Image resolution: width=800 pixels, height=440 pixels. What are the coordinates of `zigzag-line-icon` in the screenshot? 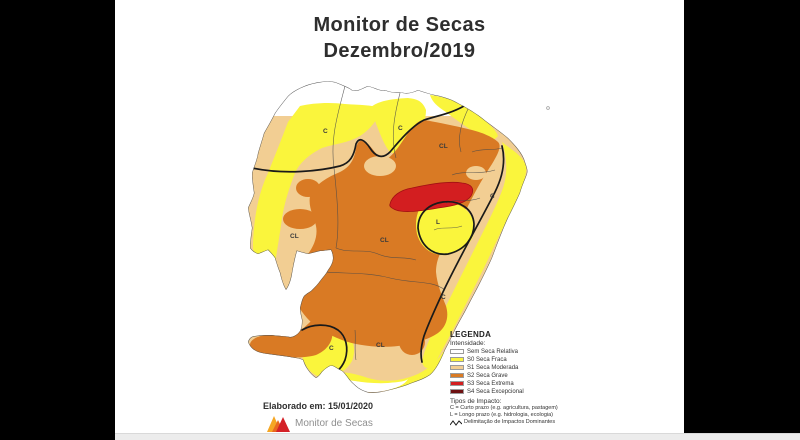 It's located at (456, 422).